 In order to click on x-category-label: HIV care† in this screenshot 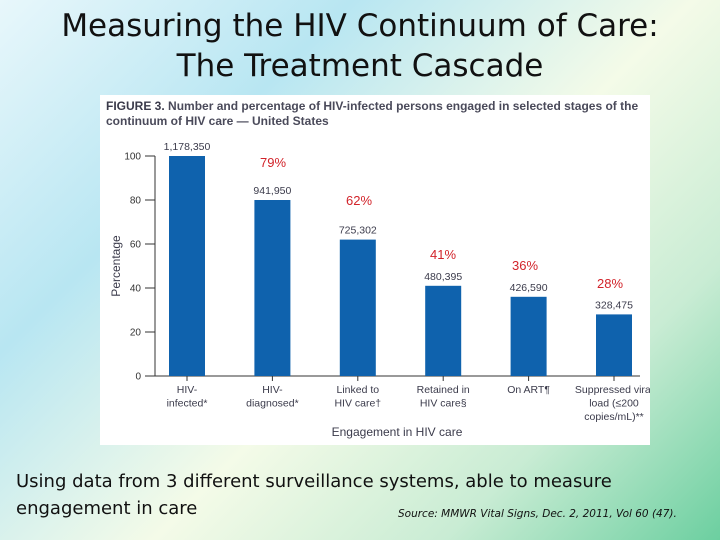, I will do `click(357, 404)`.